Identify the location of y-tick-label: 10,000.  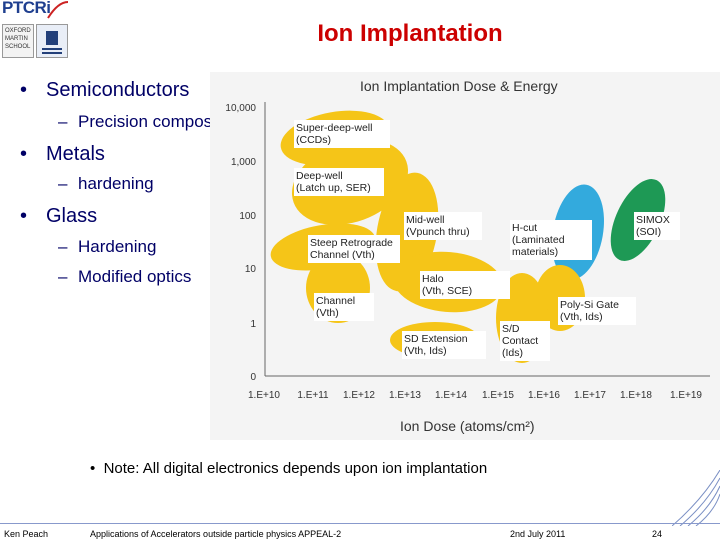
(240, 108).